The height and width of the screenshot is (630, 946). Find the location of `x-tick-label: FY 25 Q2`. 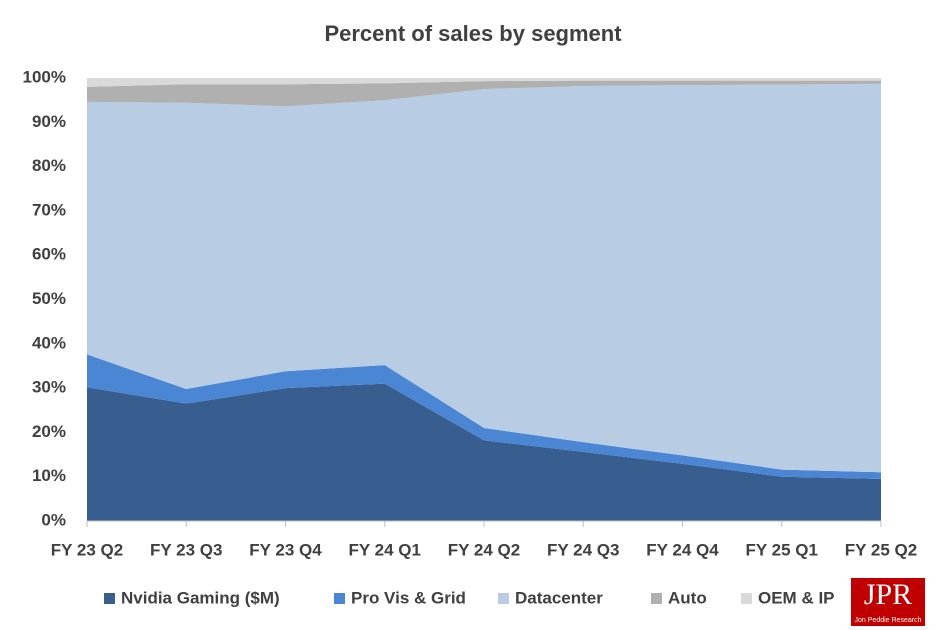

x-tick-label: FY 25 Q2 is located at coordinates (881, 549).